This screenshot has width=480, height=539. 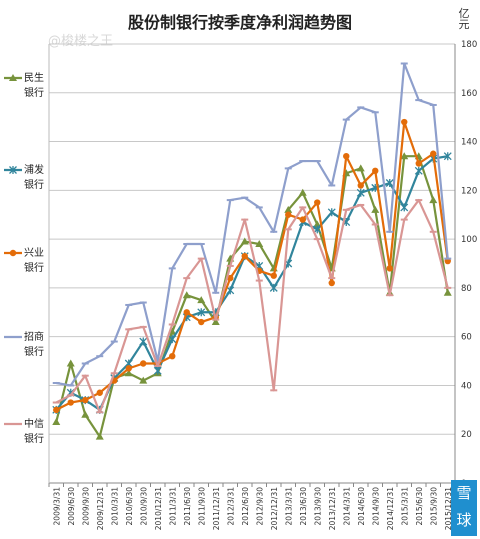 What do you see at coordinates (303, 506) in the screenshot?
I see `x-tick-label: 2013/6/30` at bounding box center [303, 506].